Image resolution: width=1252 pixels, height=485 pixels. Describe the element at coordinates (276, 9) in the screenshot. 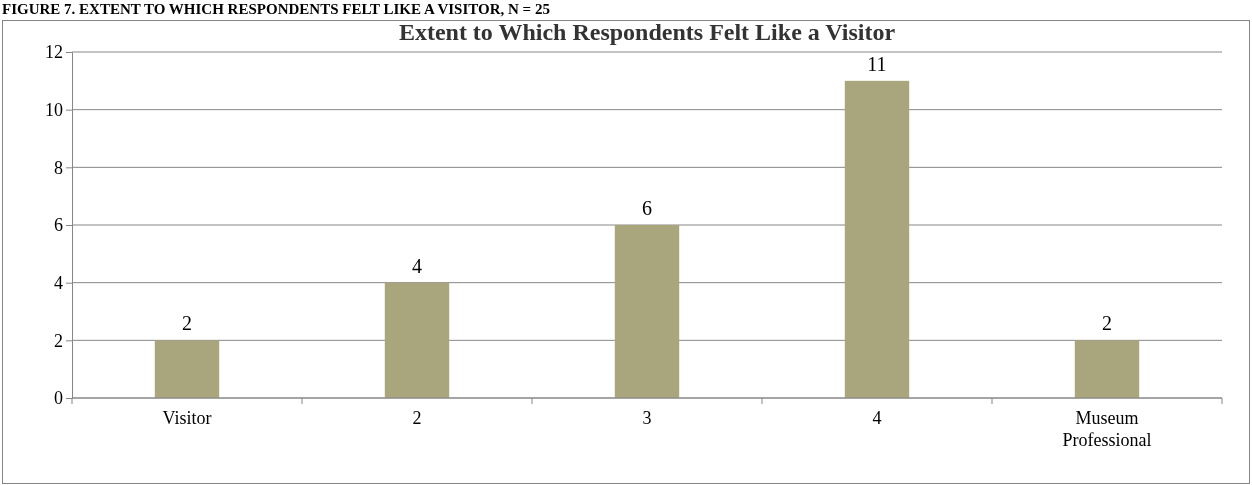

I see `caption: FIGURE 7. EXTENT TO WHICH RESPONDENTS FELT LIKE A VISITOR, N = 25` at that location.